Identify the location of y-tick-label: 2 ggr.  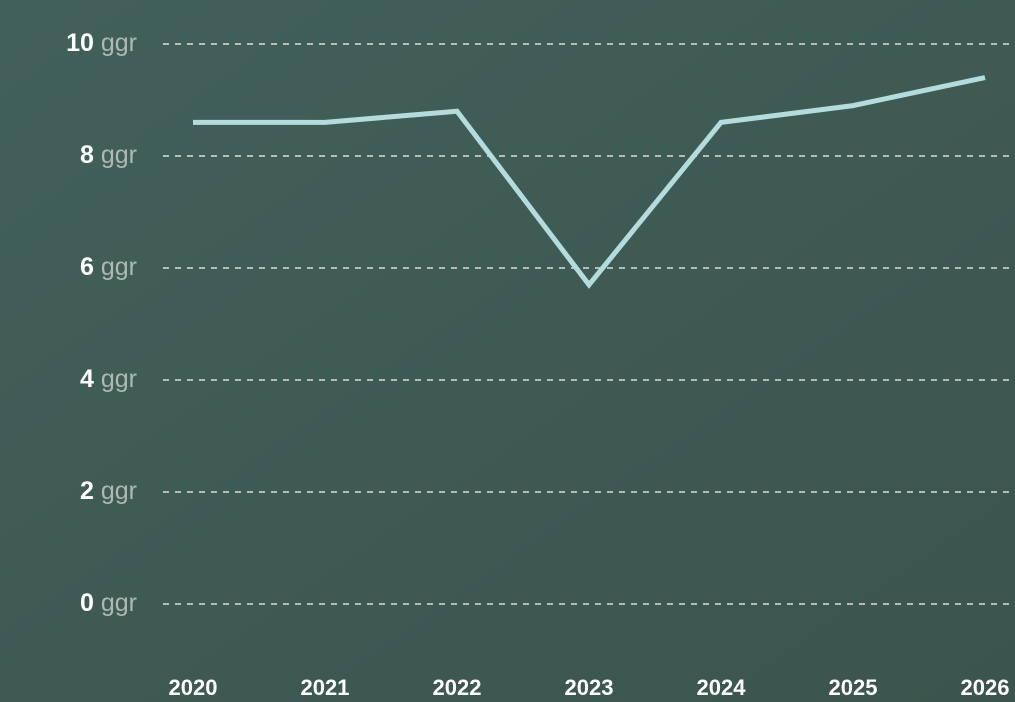
(108, 491).